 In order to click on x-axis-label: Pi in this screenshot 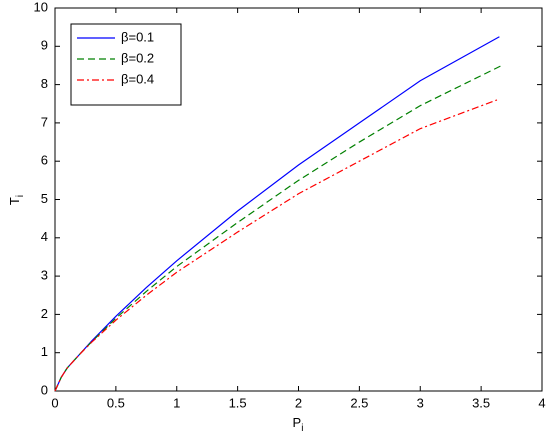, I will do `click(298, 424)`.